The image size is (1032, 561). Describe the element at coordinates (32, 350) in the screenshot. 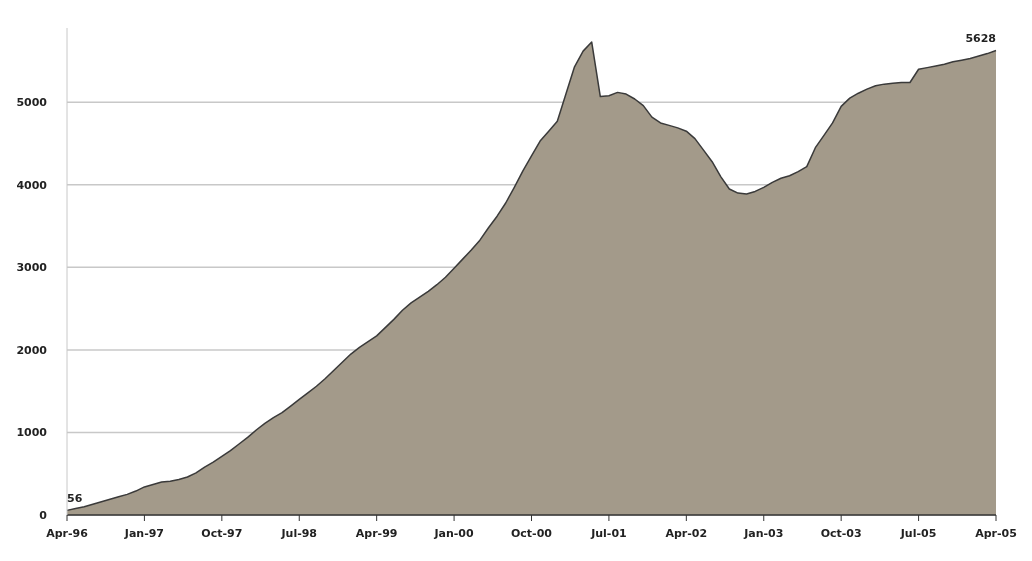

I see `y-tick-label: 2000` at that location.